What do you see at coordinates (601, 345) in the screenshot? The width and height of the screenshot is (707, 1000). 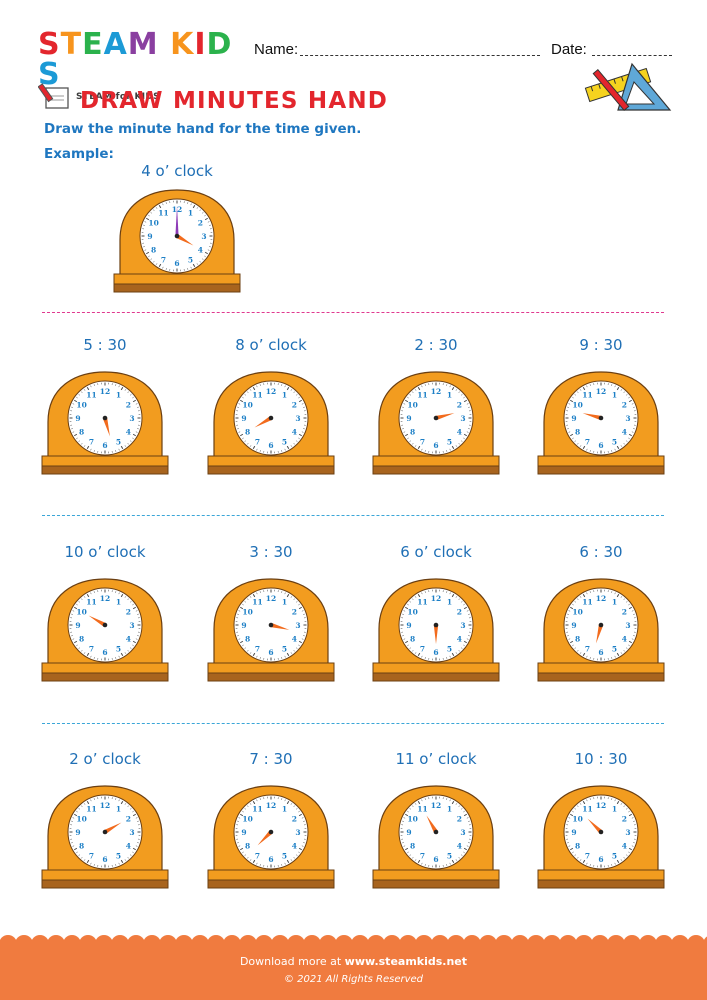 I see `clock-time-label: 9 : 30` at bounding box center [601, 345].